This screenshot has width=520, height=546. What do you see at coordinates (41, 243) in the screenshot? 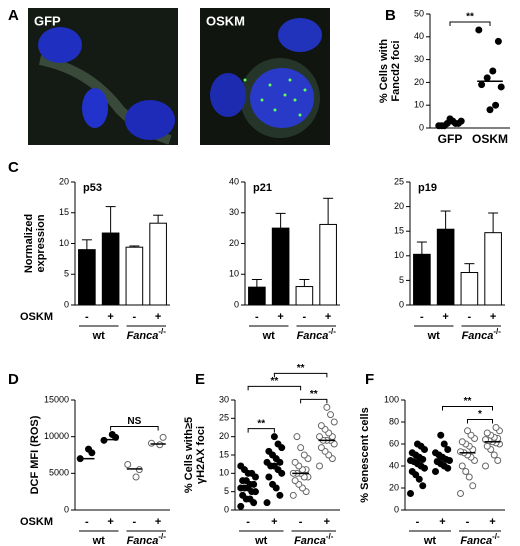
I see `y-axis-label: expression` at bounding box center [41, 243].